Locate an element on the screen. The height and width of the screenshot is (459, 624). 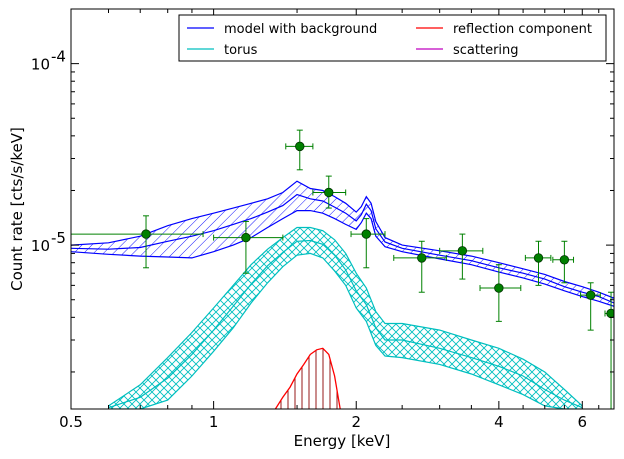
series-reflection is located at coordinates (307, 378).